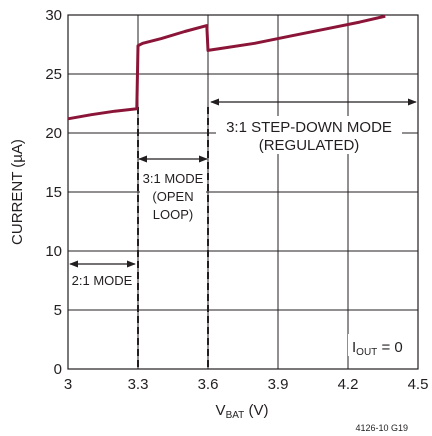  What do you see at coordinates (58, 369) in the screenshot?
I see `y-tick-label-0: 0` at bounding box center [58, 369].